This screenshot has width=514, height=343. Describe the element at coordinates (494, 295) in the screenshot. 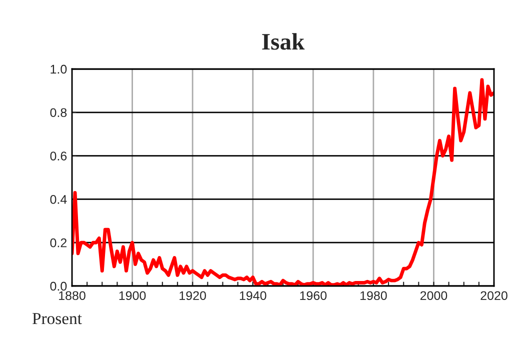

I see `x-tick-label: 2020` at that location.